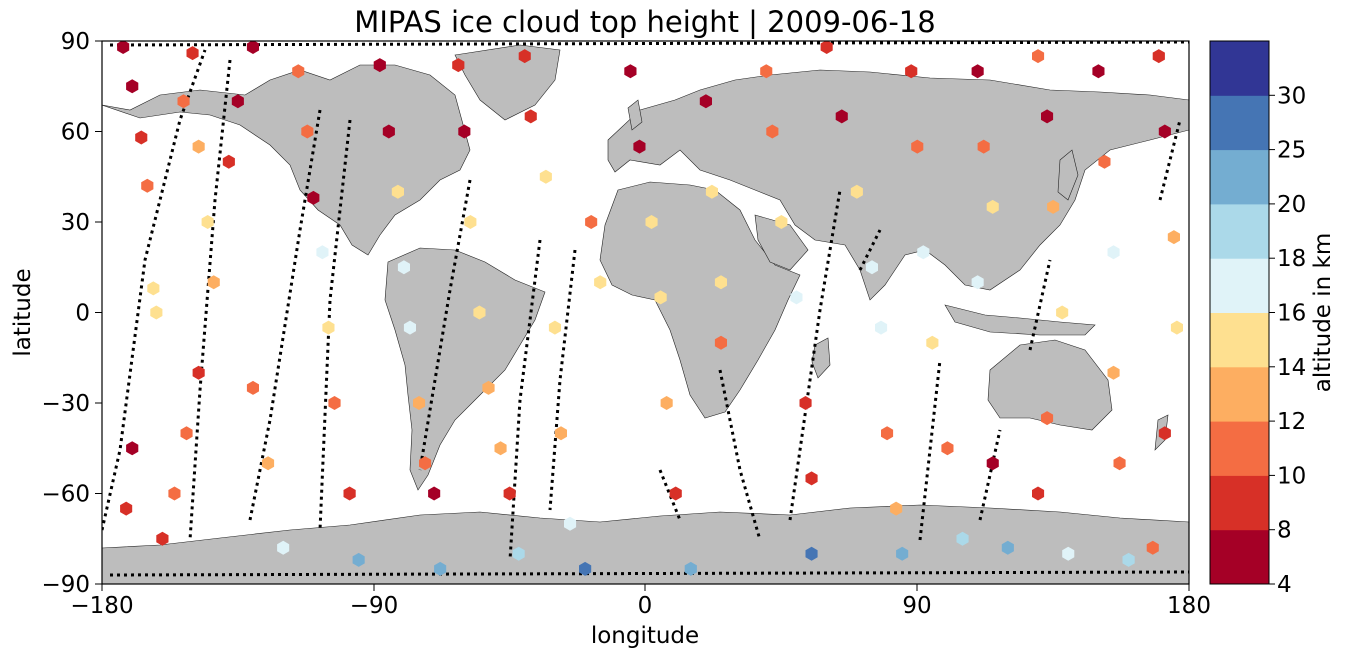 The height and width of the screenshot is (657, 1345). What do you see at coordinates (645, 636) in the screenshot?
I see `x-axis-label: longitude` at bounding box center [645, 636].